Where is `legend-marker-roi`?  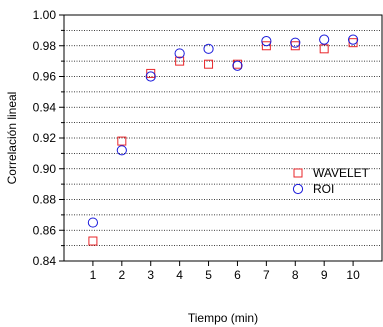 legend-marker-roi is located at coordinates (298, 189).